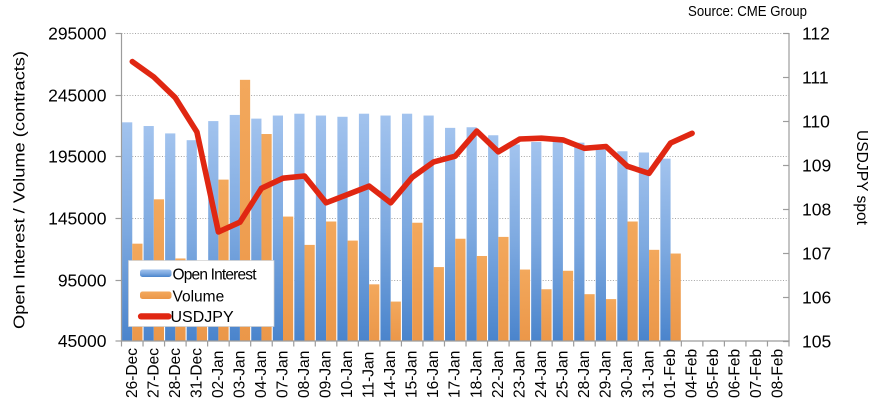  I want to click on svg-text: 17-Jan, so click(455, 374).